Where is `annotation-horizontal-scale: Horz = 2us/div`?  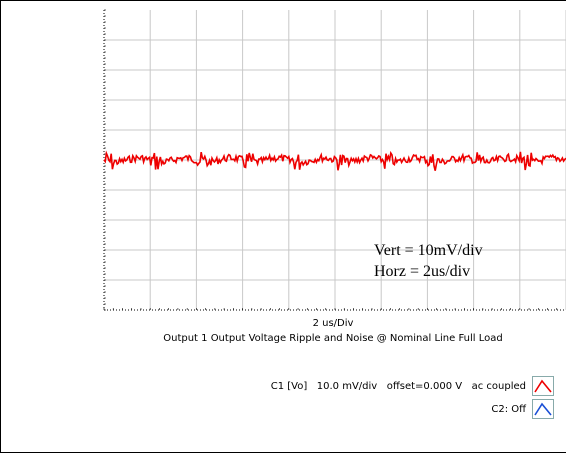
annotation-horizontal-scale: Horz = 2us/div is located at coordinates (422, 271).